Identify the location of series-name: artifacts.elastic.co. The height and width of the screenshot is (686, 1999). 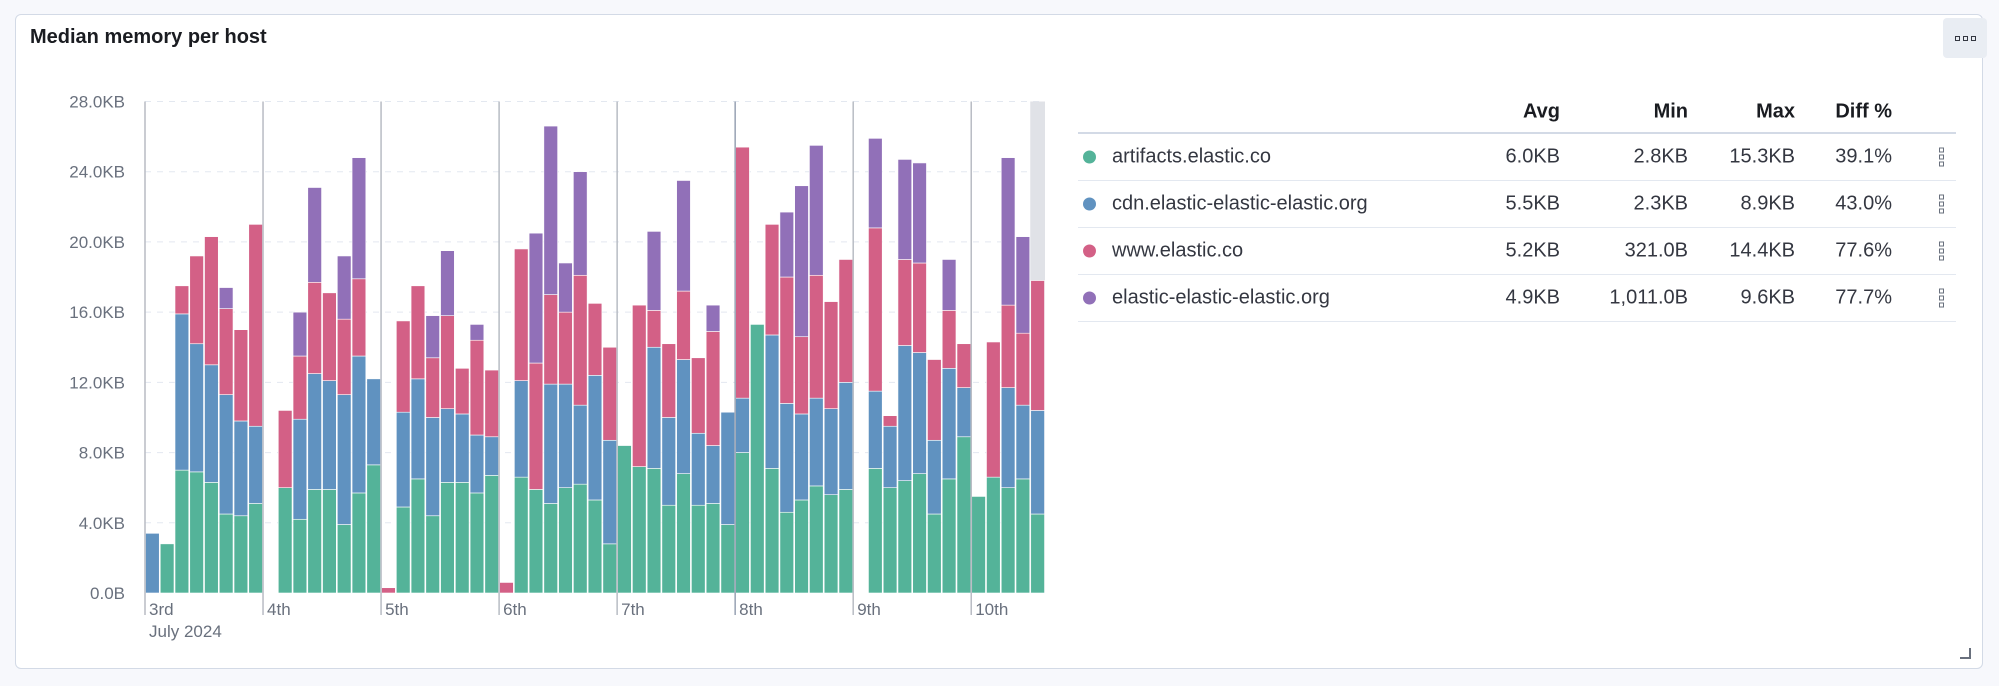
(1191, 156).